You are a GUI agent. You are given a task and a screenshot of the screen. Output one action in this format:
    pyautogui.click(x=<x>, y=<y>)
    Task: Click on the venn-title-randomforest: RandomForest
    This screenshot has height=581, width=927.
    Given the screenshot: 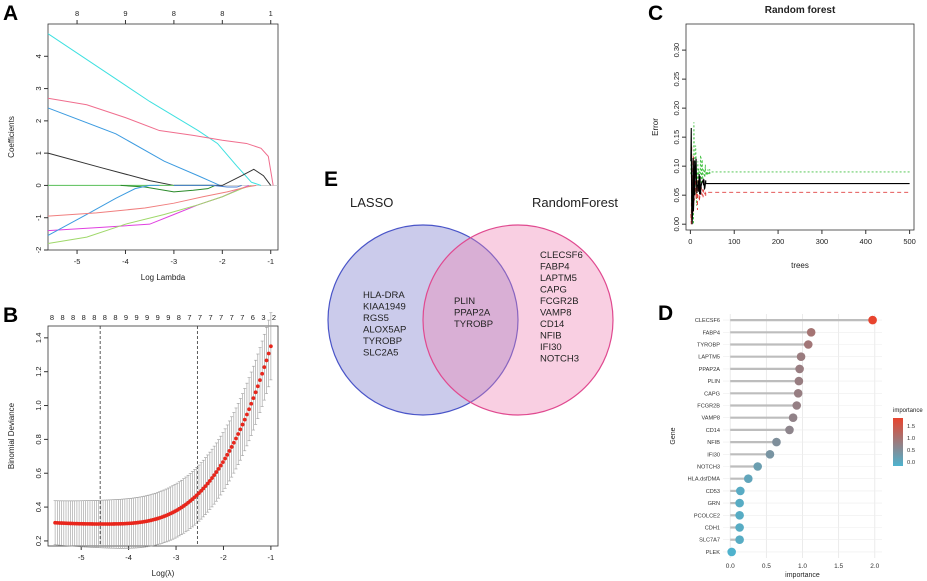 What is the action you would take?
    pyautogui.click(x=575, y=202)
    